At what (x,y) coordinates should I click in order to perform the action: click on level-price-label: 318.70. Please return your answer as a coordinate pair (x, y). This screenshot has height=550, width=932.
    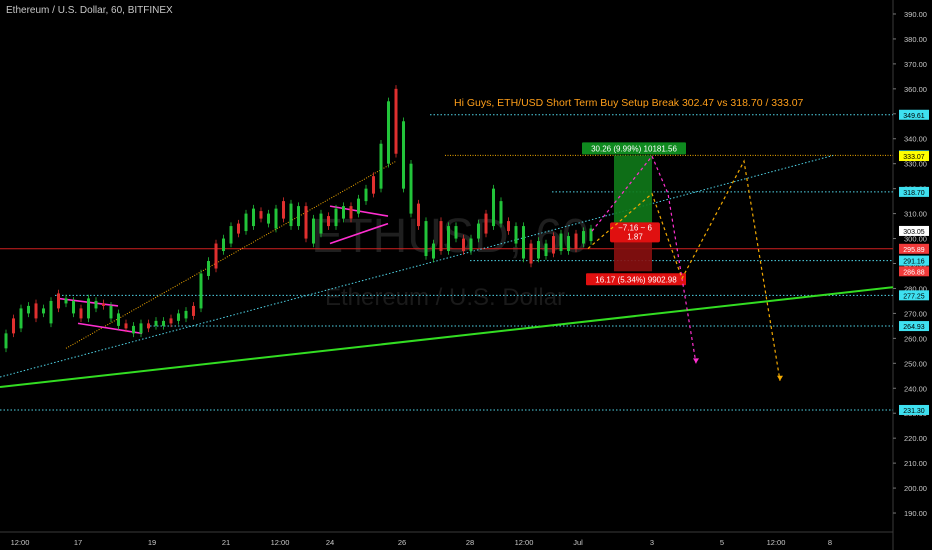
    Looking at the image, I should click on (914, 193).